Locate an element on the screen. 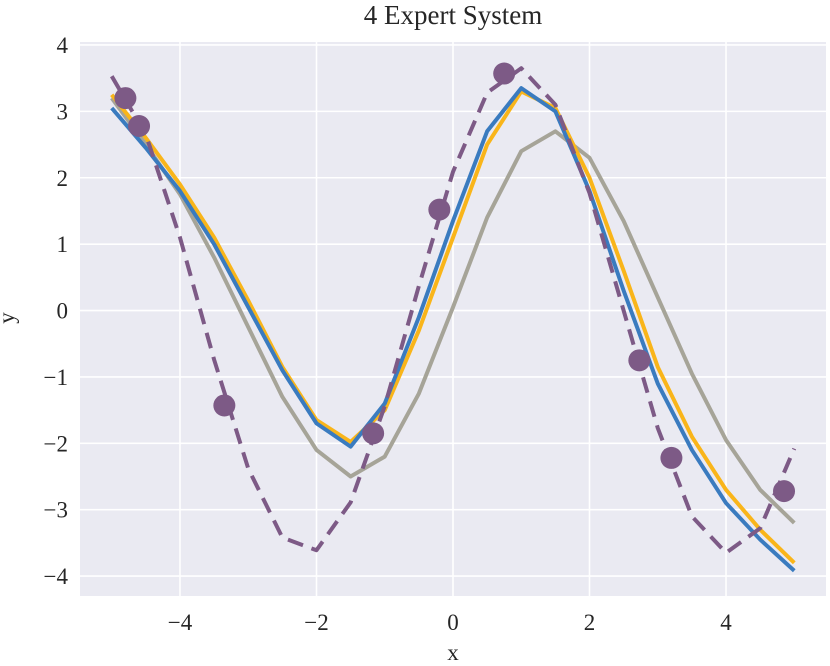 This screenshot has height=666, width=830. y-tick-label: 4 is located at coordinates (63, 45).